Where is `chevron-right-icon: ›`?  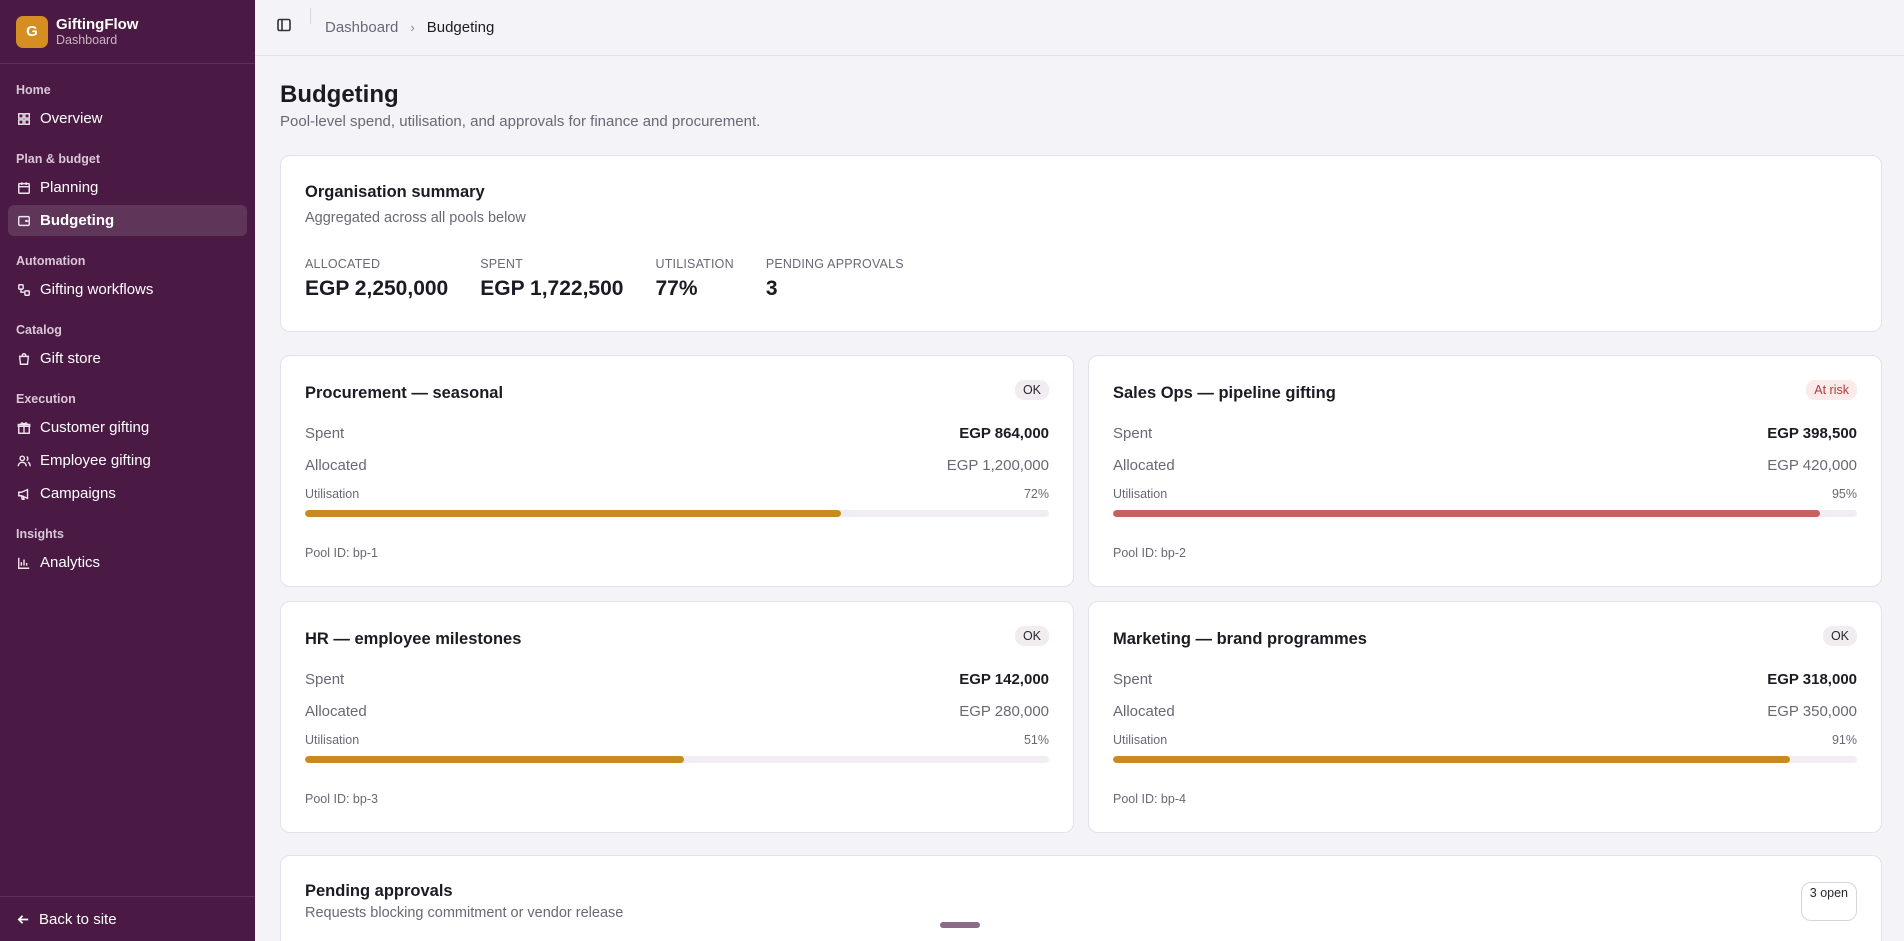 chevron-right-icon: › is located at coordinates (412, 27).